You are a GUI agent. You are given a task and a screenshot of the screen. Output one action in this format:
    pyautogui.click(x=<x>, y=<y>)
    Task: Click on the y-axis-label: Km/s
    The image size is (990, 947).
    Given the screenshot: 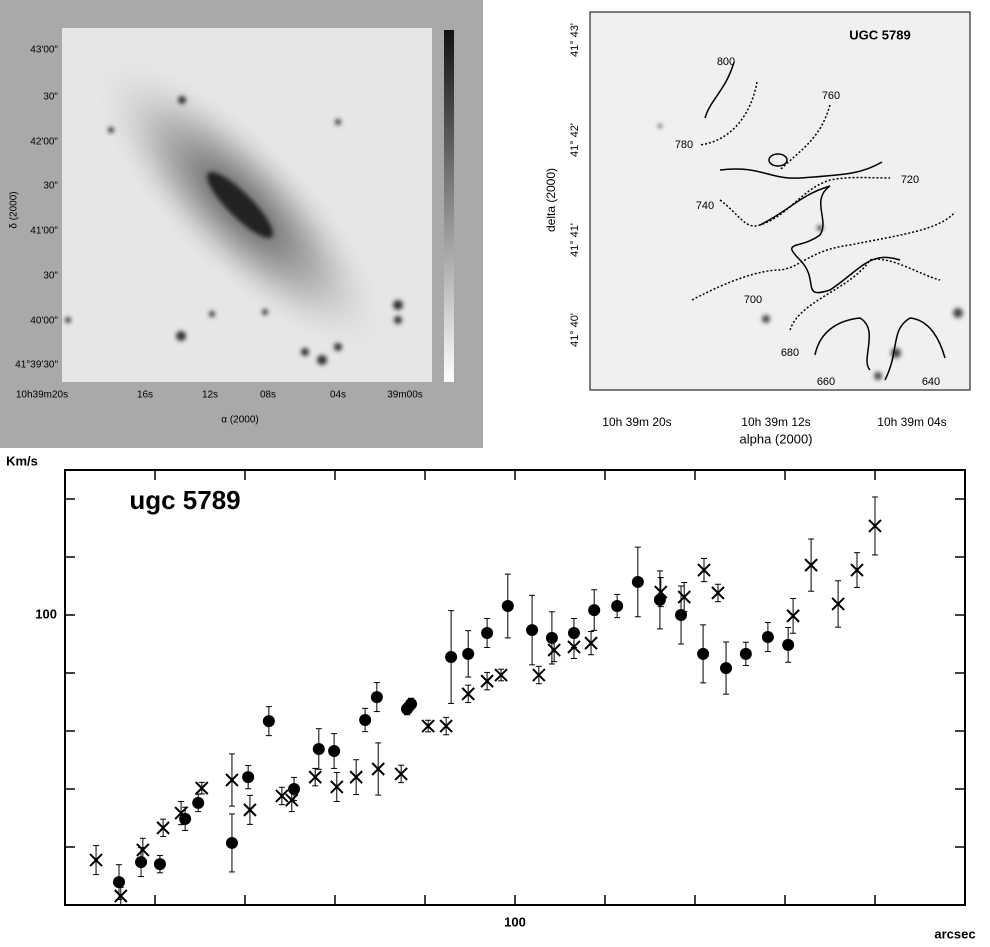 What is the action you would take?
    pyautogui.click(x=22, y=460)
    